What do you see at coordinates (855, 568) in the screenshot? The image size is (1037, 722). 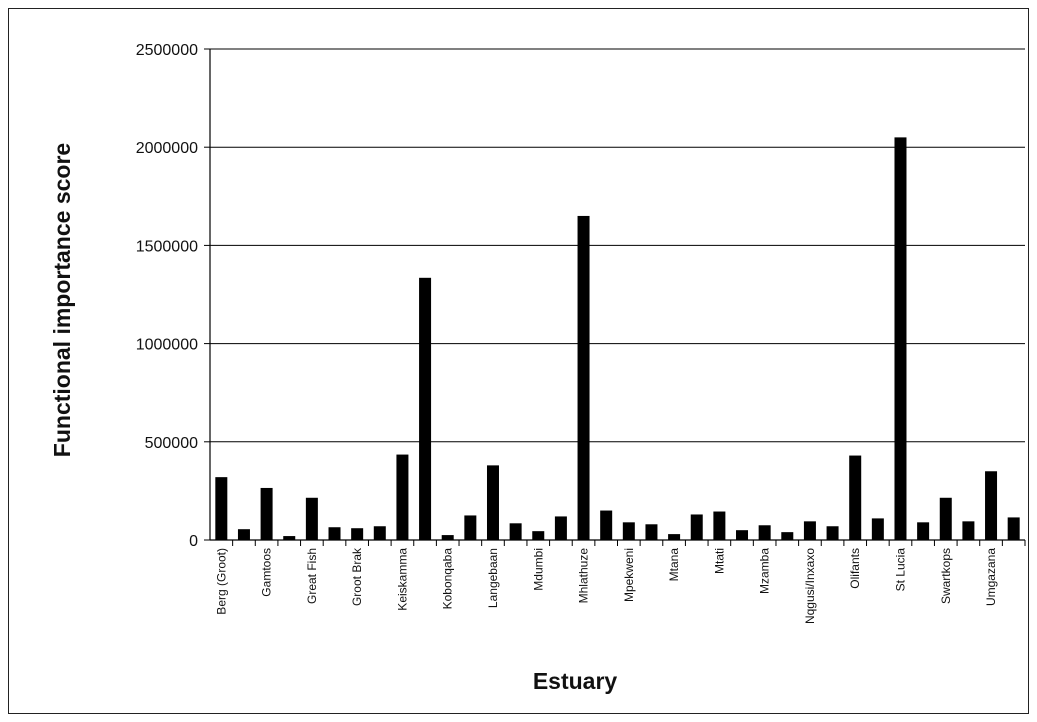 I see `x-tick-label: Olifants` at bounding box center [855, 568].